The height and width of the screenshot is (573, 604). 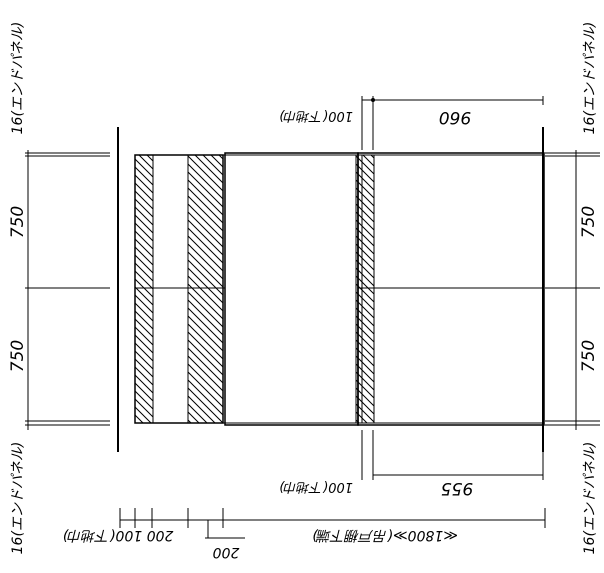 What do you see at coordinates (316, 486) in the screenshot?
I see `mid-dim-100-substrate: 100(下地巾)` at bounding box center [316, 486].